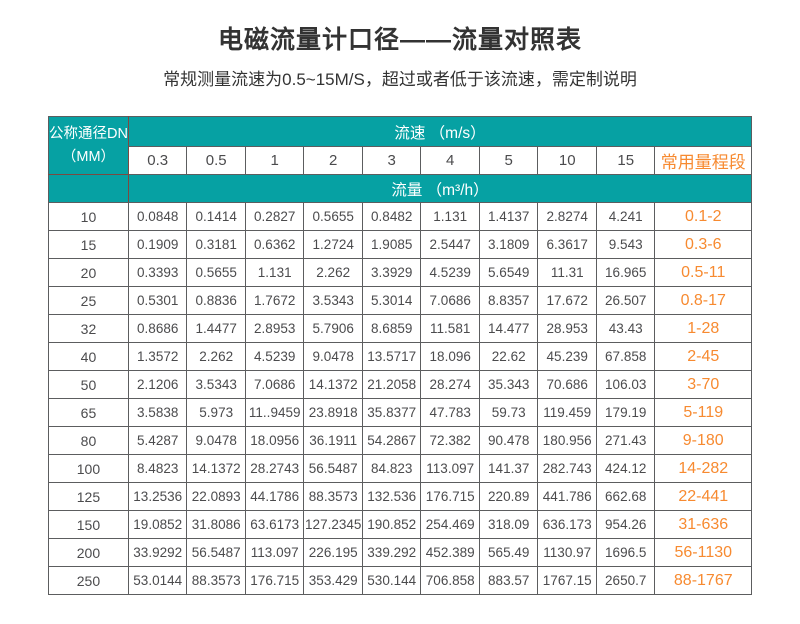 This screenshot has height=624, width=800. Describe the element at coordinates (625, 440) in the screenshot. I see `flow-value-cell: 271.43` at that location.